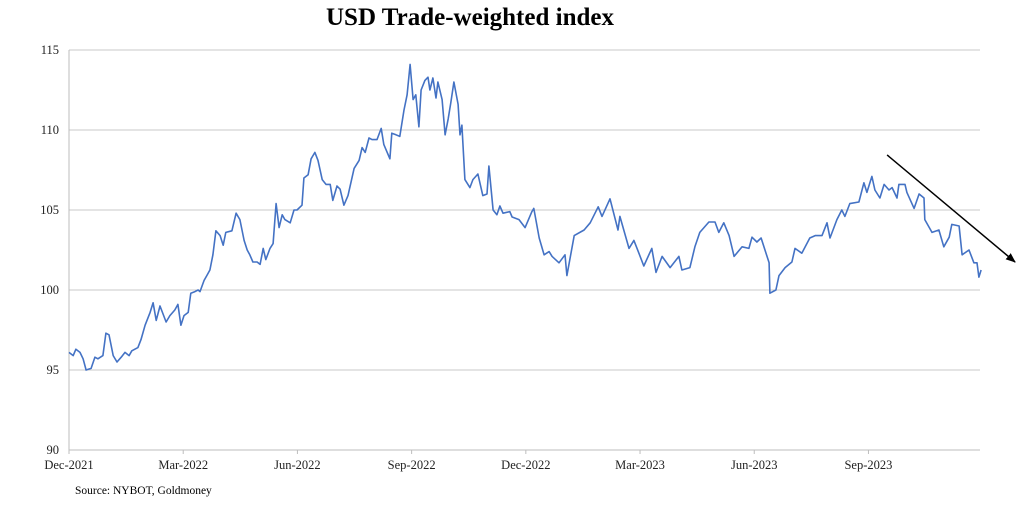 The height and width of the screenshot is (514, 1024). What do you see at coordinates (143, 491) in the screenshot?
I see `source-note: Source: NYBOT, Goldmoney` at bounding box center [143, 491].